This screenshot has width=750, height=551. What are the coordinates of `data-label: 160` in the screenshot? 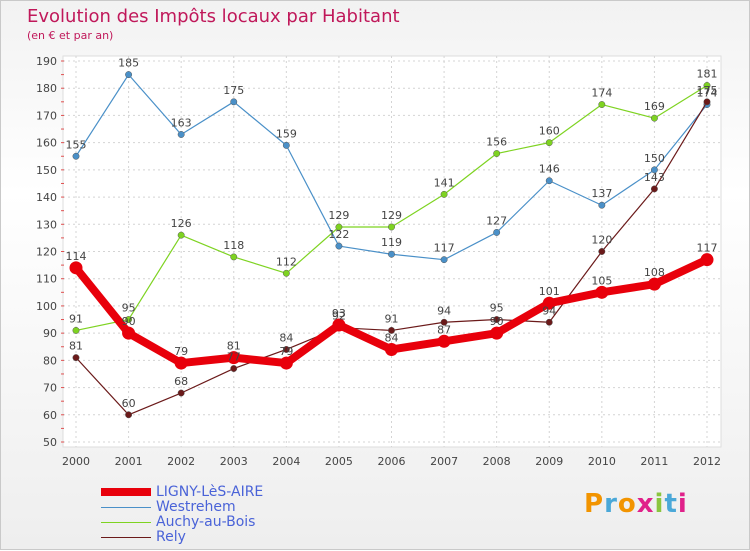 It's located at (549, 131).